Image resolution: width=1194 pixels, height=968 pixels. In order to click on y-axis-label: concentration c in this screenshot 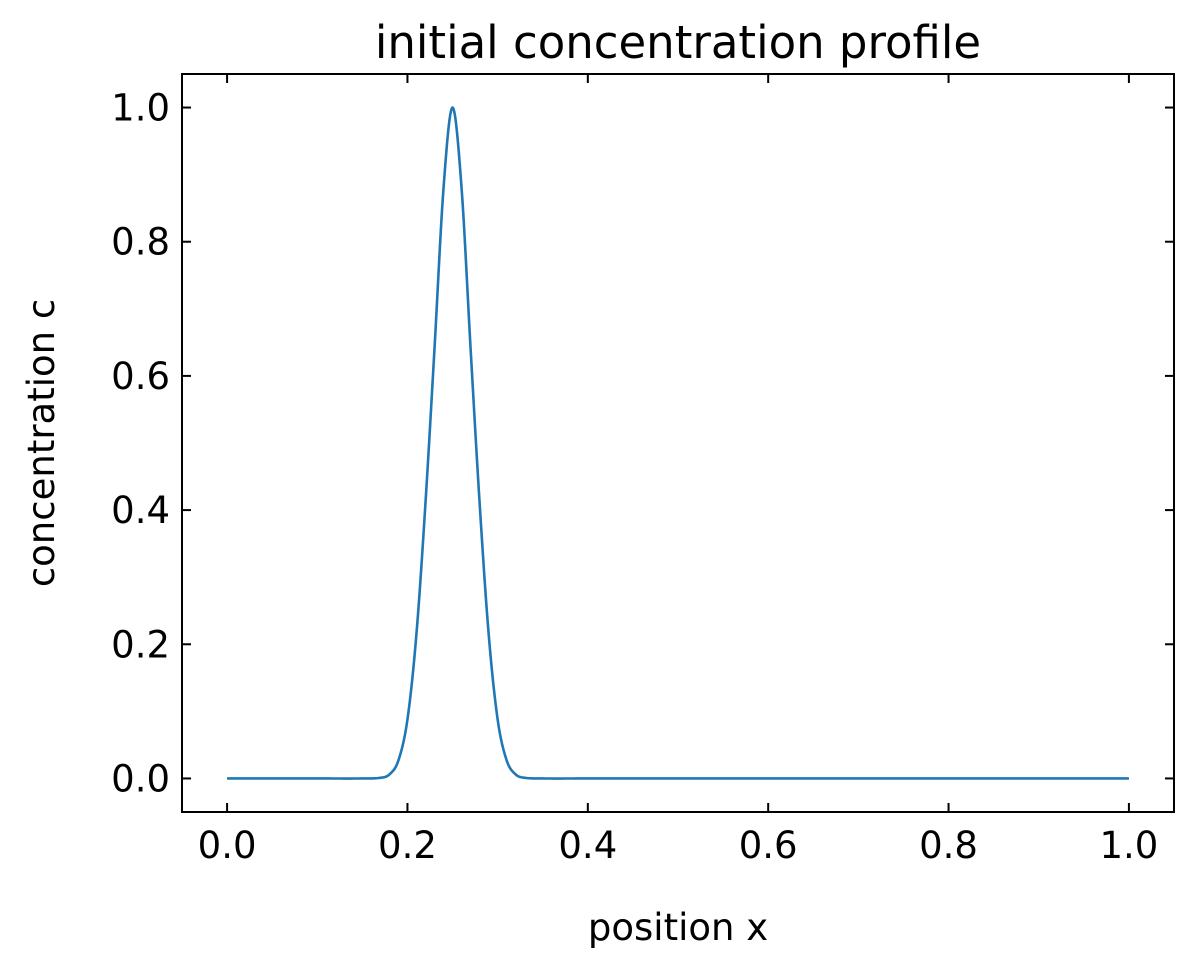, I will do `click(41, 443)`.